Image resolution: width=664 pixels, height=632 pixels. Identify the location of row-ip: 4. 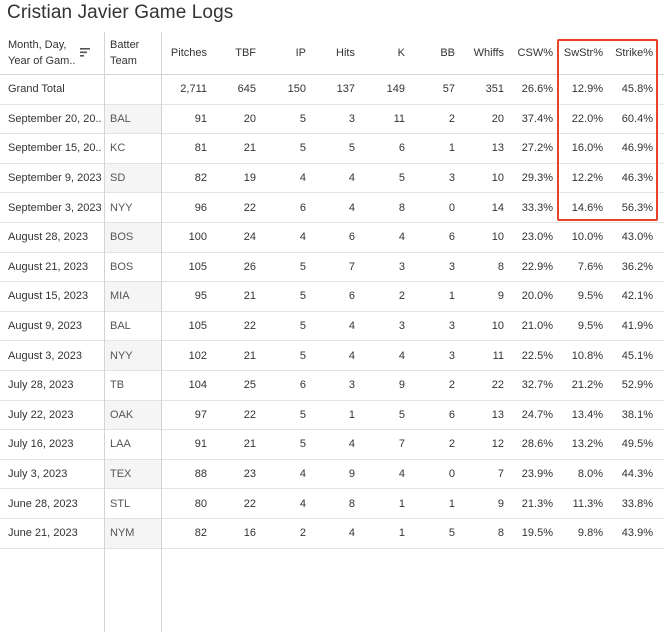
(302, 474).